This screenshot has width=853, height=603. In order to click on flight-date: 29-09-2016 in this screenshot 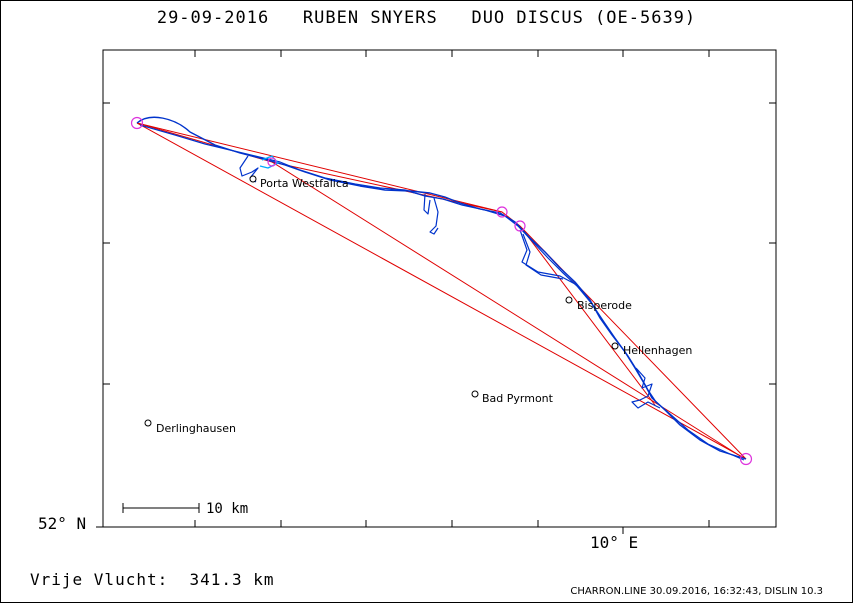, I will do `click(213, 18)`.